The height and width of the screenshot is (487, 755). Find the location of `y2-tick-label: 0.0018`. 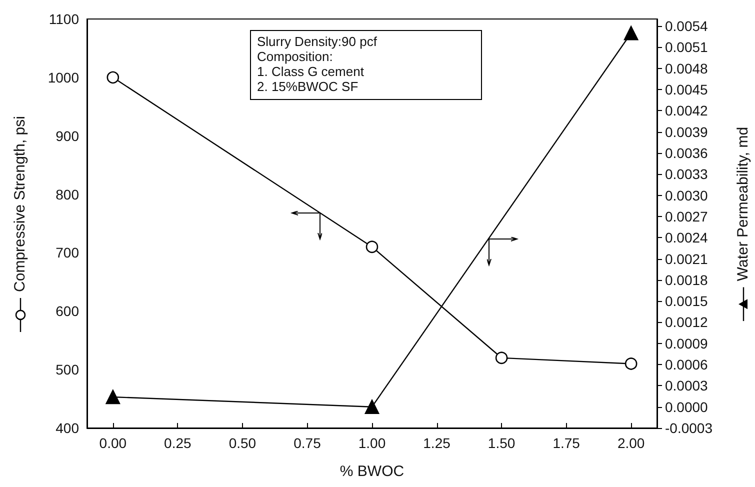

y2-tick-label: 0.0018 is located at coordinates (686, 280).